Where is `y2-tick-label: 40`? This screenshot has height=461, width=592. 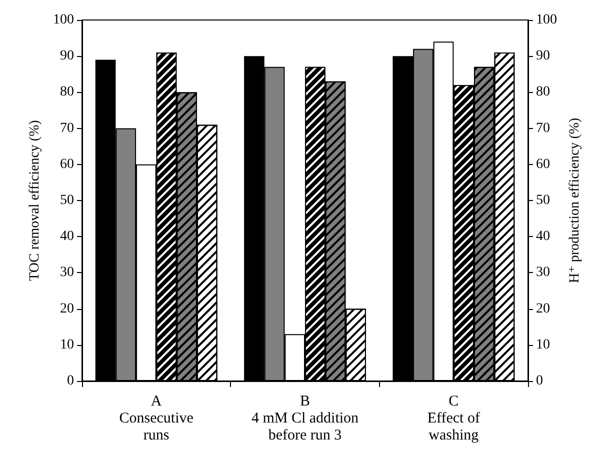
y2-tick-label: 40 is located at coordinates (543, 236).